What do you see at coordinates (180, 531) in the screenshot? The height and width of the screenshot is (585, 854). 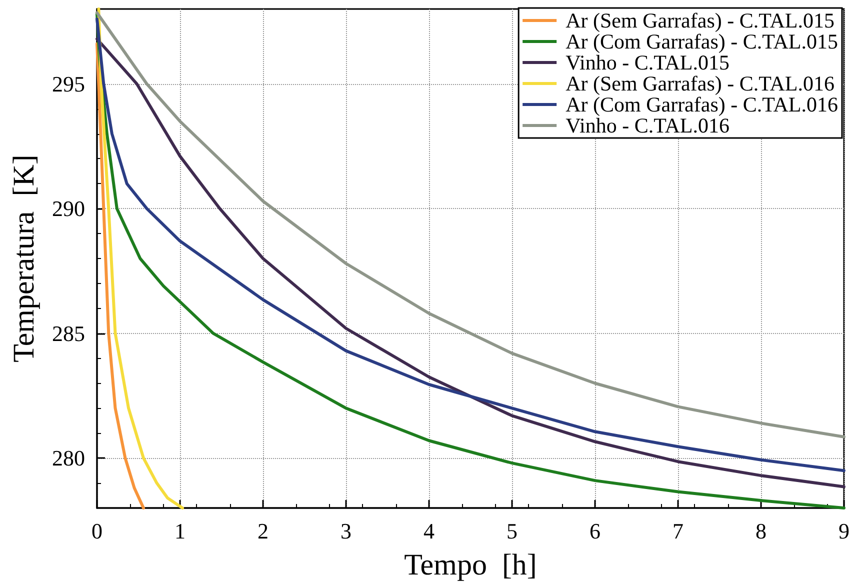 I see `x-tick-label: 1` at bounding box center [180, 531].